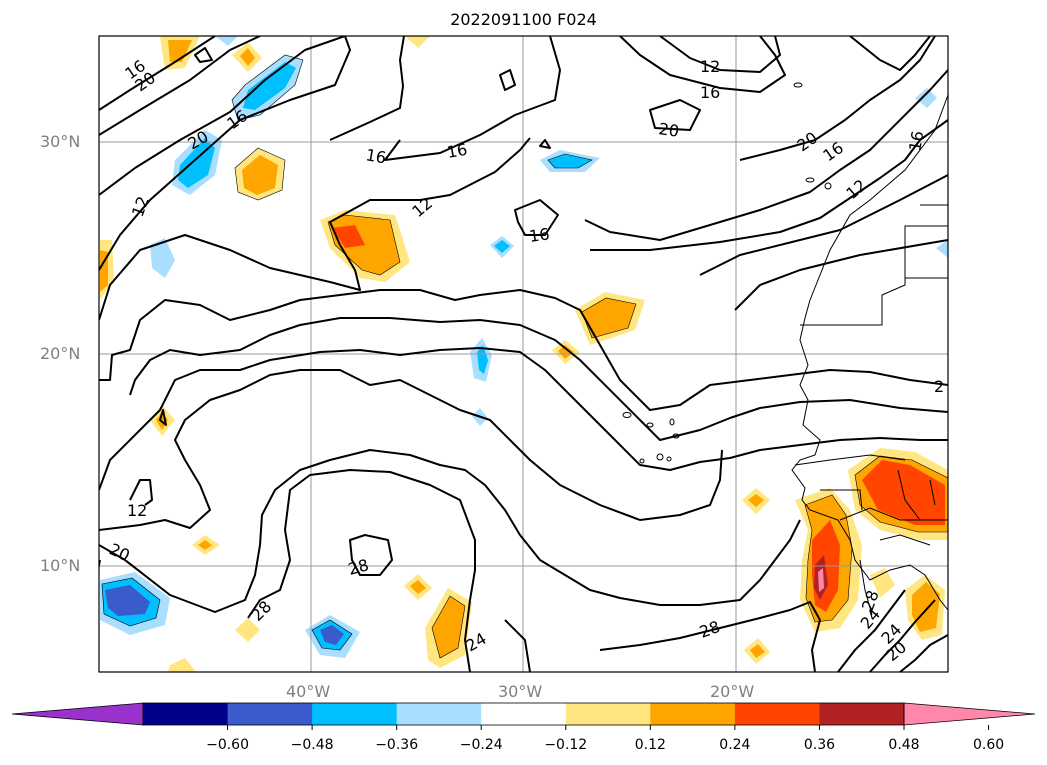 The width and height of the screenshot is (1047, 765). I want to click on lon-label-40w: 40°W, so click(308, 691).